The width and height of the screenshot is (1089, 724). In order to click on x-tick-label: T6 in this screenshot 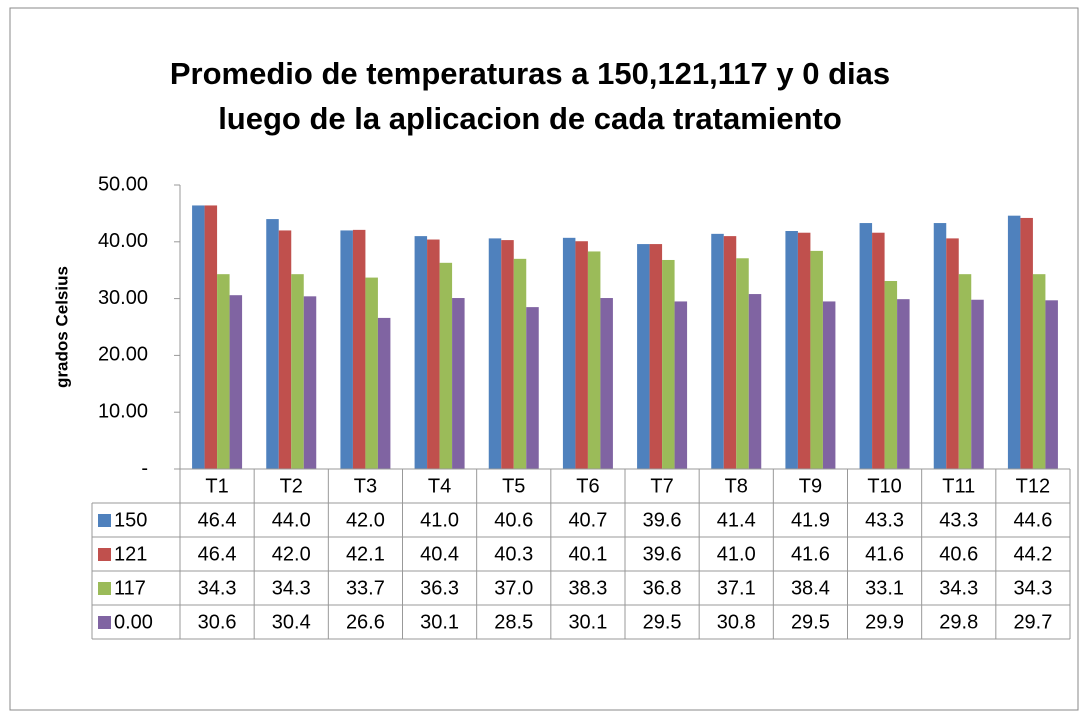, I will do `click(587, 486)`.